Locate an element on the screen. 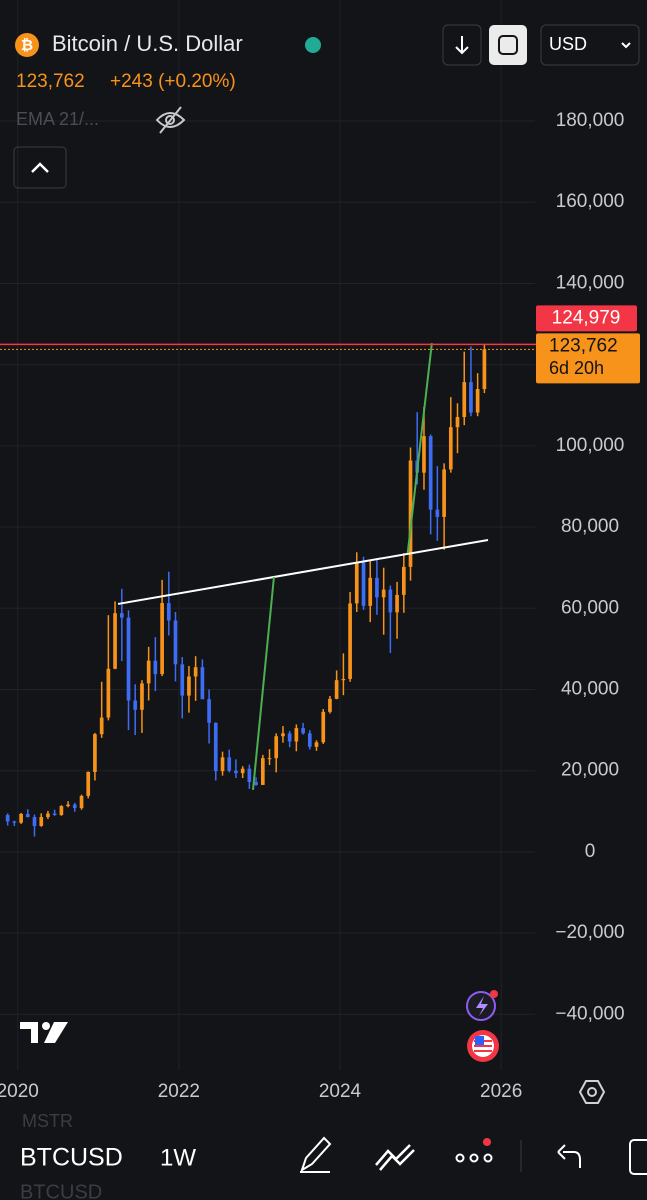 The width and height of the screenshot is (647, 1200). caret-up is located at coordinates (40, 167).